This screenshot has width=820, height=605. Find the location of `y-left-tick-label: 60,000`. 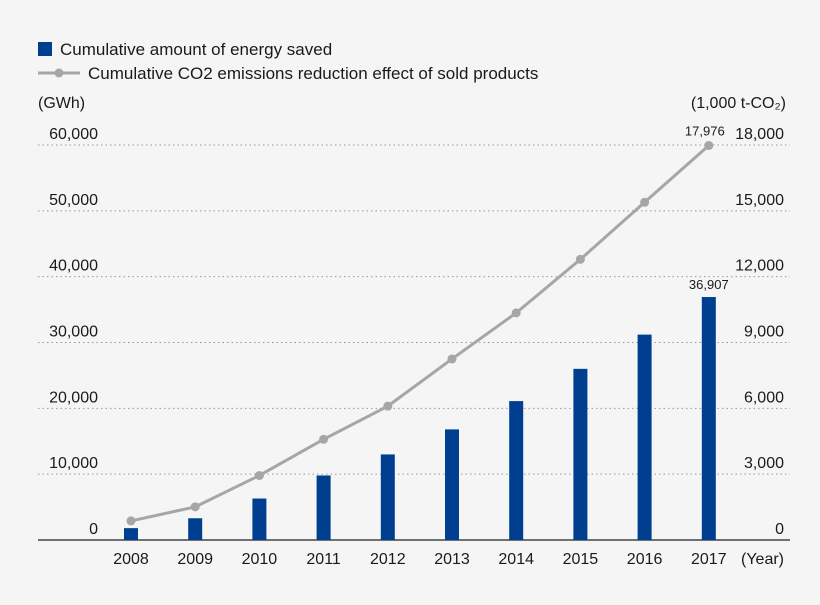

y-left-tick-label: 60,000 is located at coordinates (73, 134).